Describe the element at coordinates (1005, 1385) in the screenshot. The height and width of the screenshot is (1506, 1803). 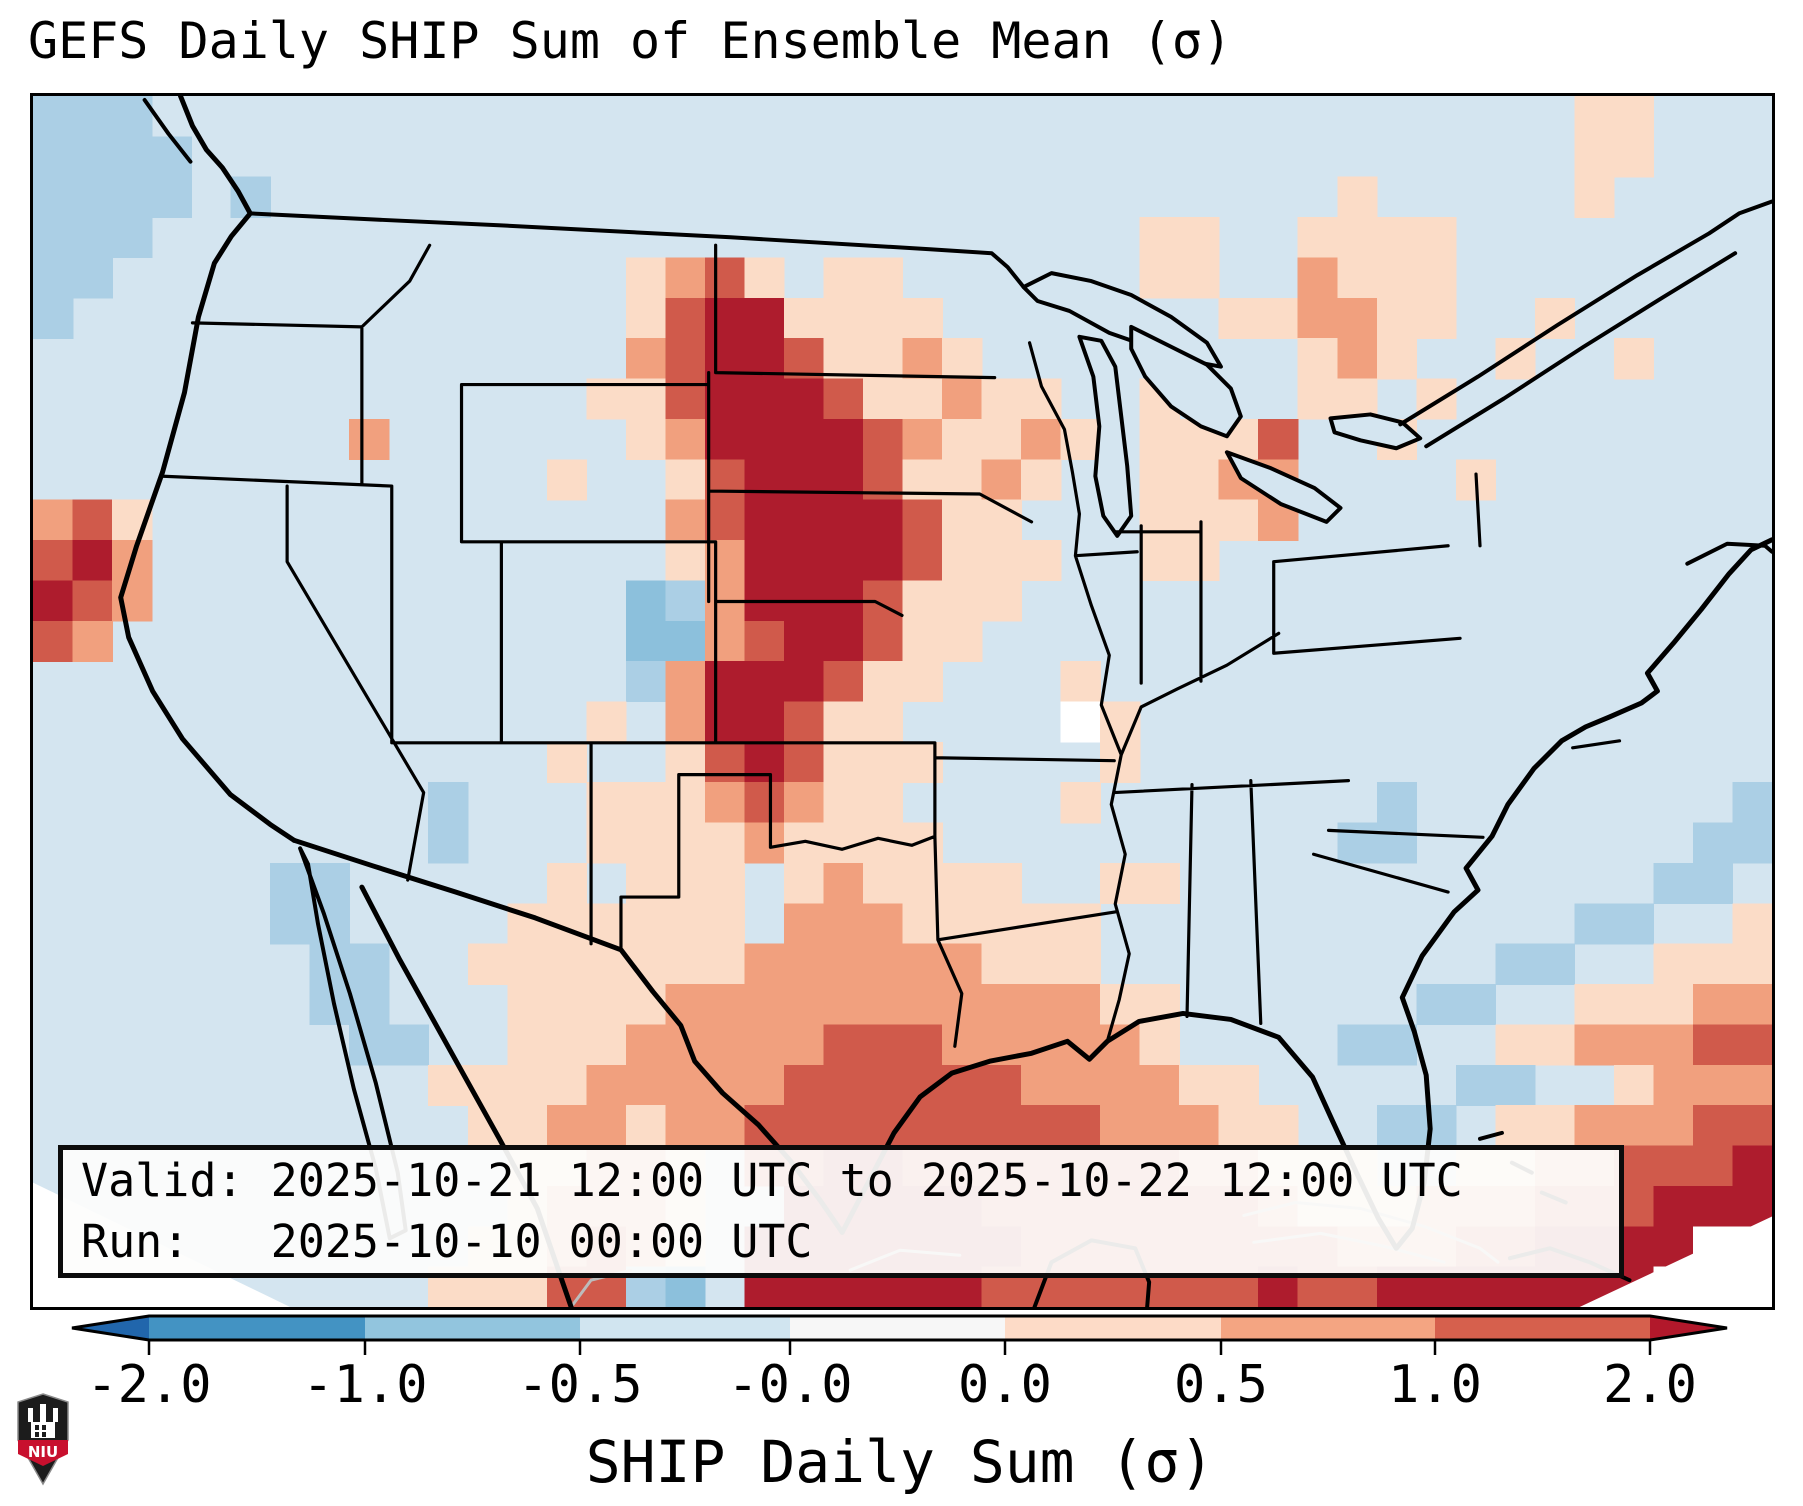
I see `colorbar-tick-label: 0.0` at that location.